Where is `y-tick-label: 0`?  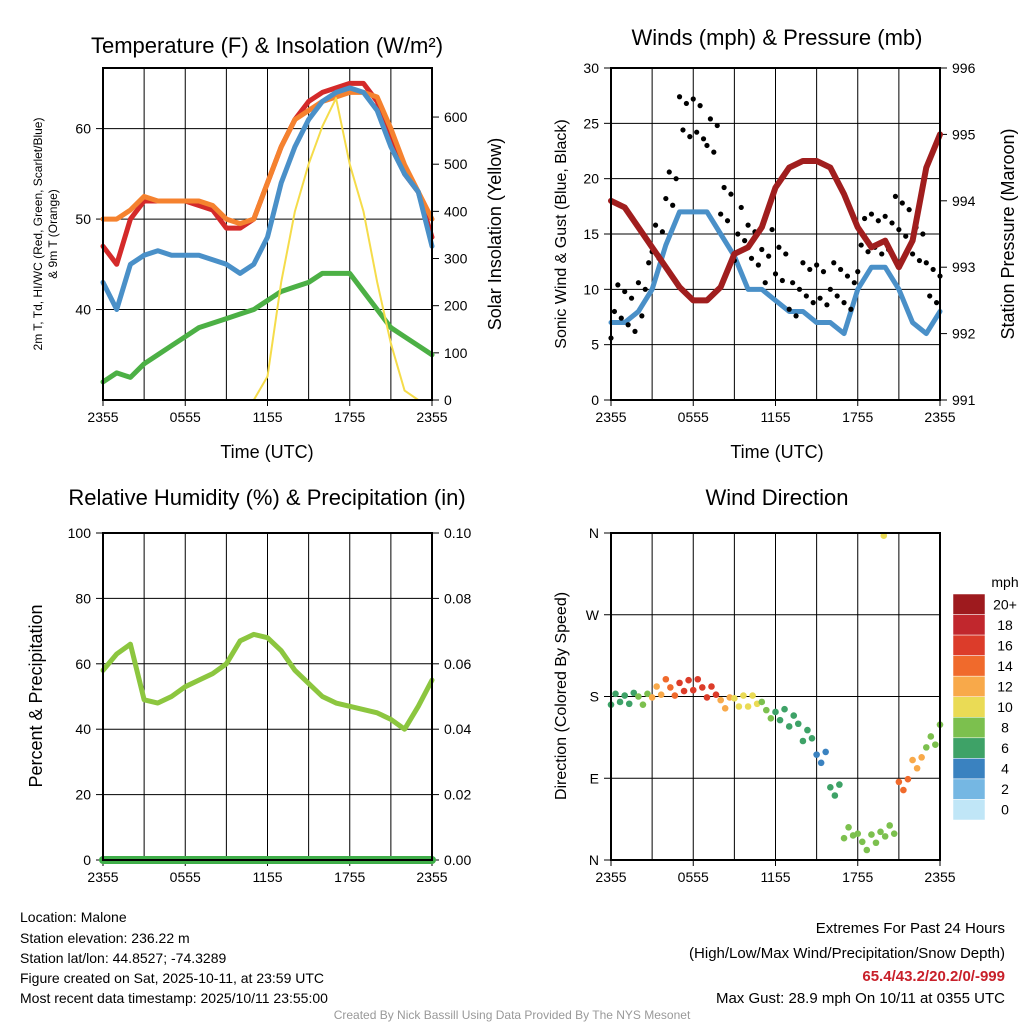
y-tick-label: 0 is located at coordinates (87, 860).